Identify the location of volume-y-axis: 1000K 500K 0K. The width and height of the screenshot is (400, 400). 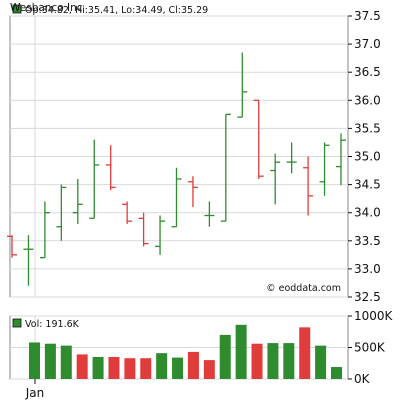
(371, 347).